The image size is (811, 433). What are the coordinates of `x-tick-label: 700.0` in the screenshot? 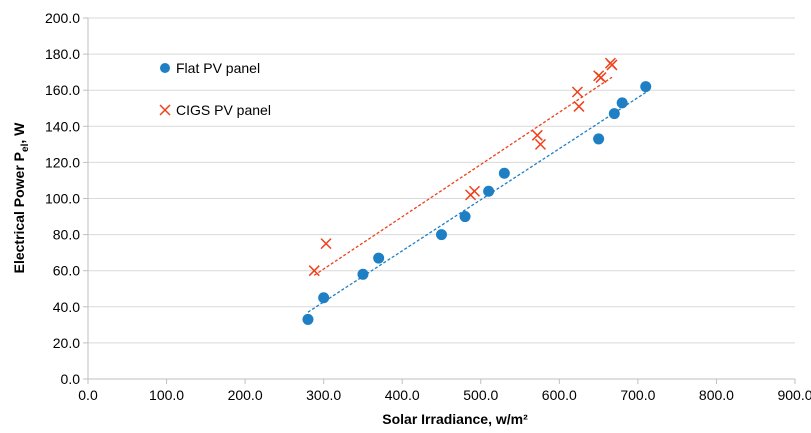 It's located at (637, 395).